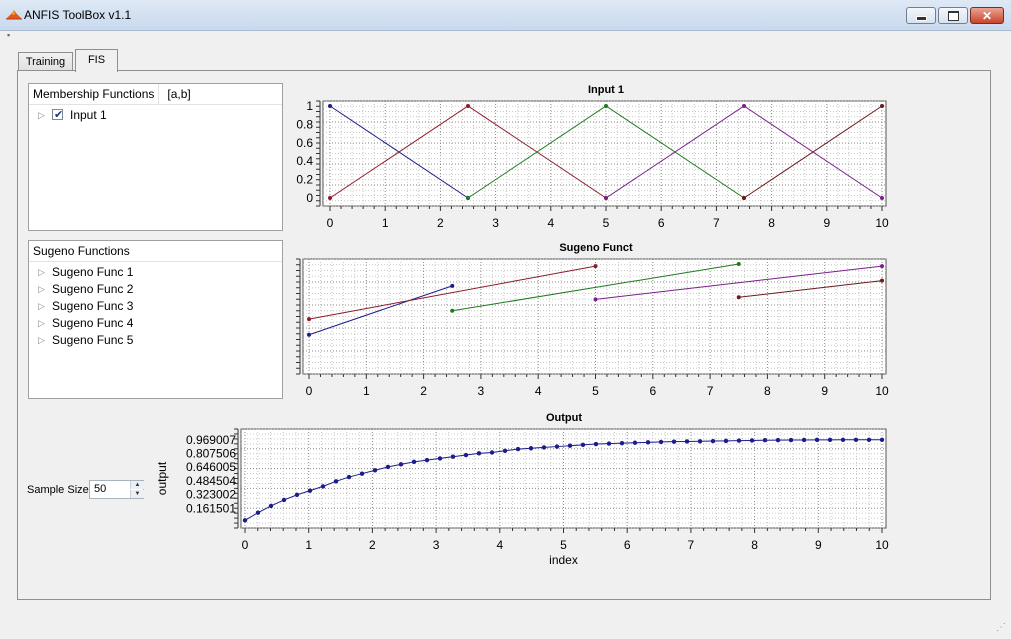 The image size is (1011, 639). What do you see at coordinates (9, 35) in the screenshot?
I see `menu-grip: ▪` at bounding box center [9, 35].